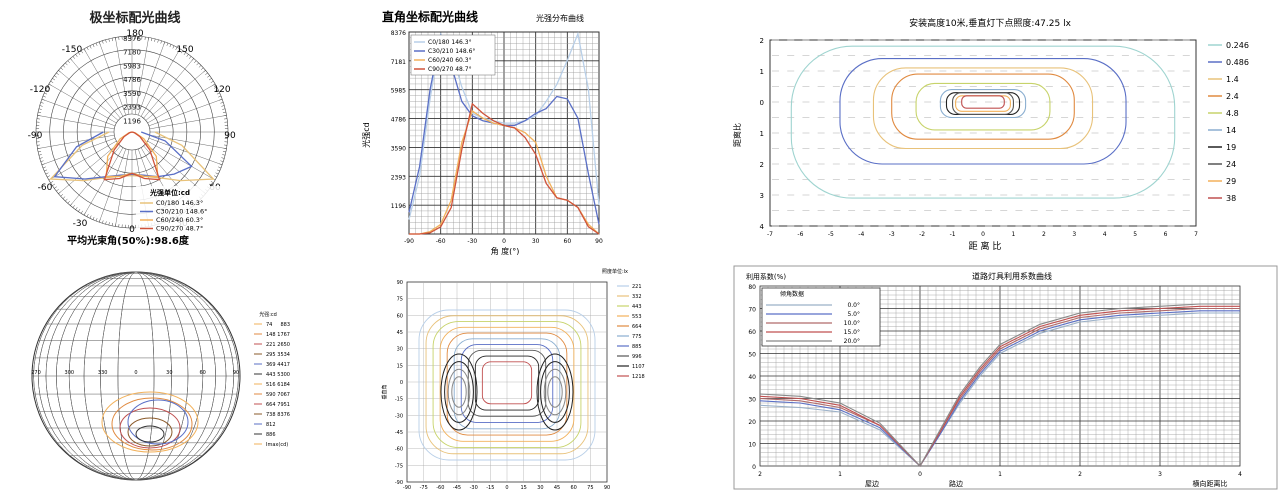 The width and height of the screenshot is (1282, 493). What do you see at coordinates (400, 350) in the screenshot?
I see `illuminance-ytick: 30` at bounding box center [400, 350].